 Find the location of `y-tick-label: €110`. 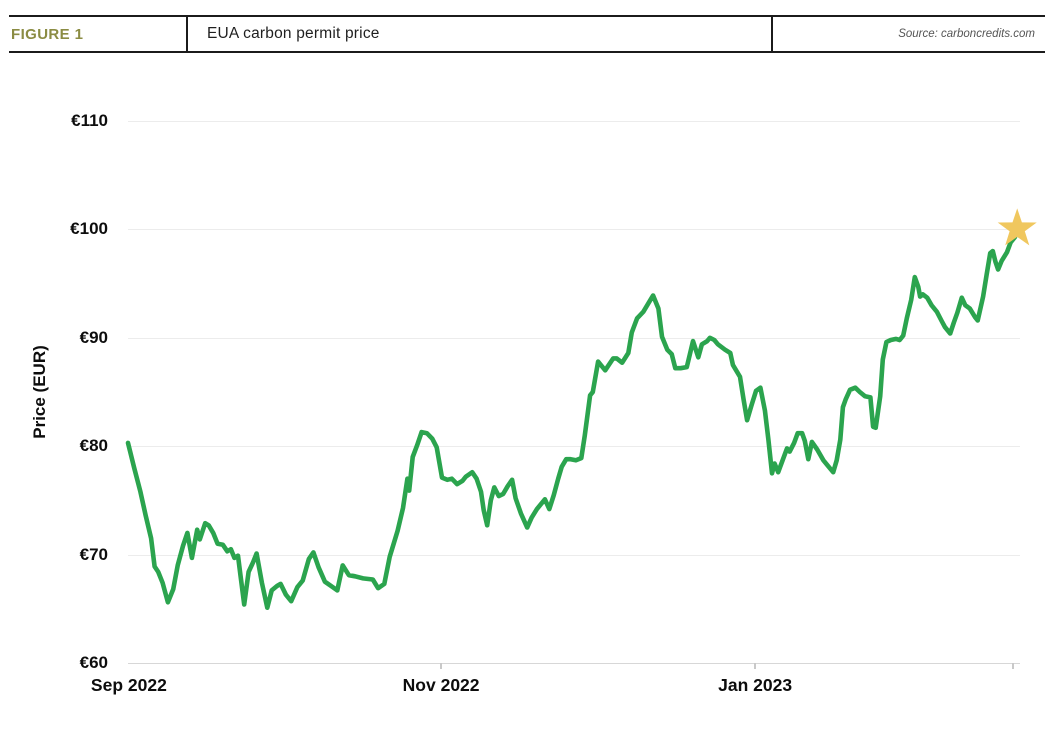

y-tick-label: €110 is located at coordinates (89, 120).